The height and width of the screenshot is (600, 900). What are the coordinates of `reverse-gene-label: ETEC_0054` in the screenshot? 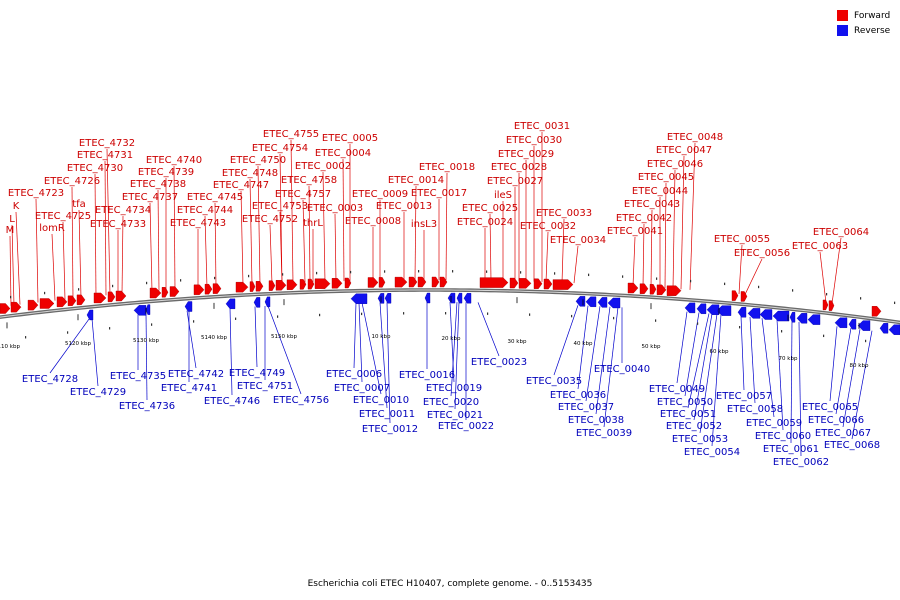 It's located at (712, 452).